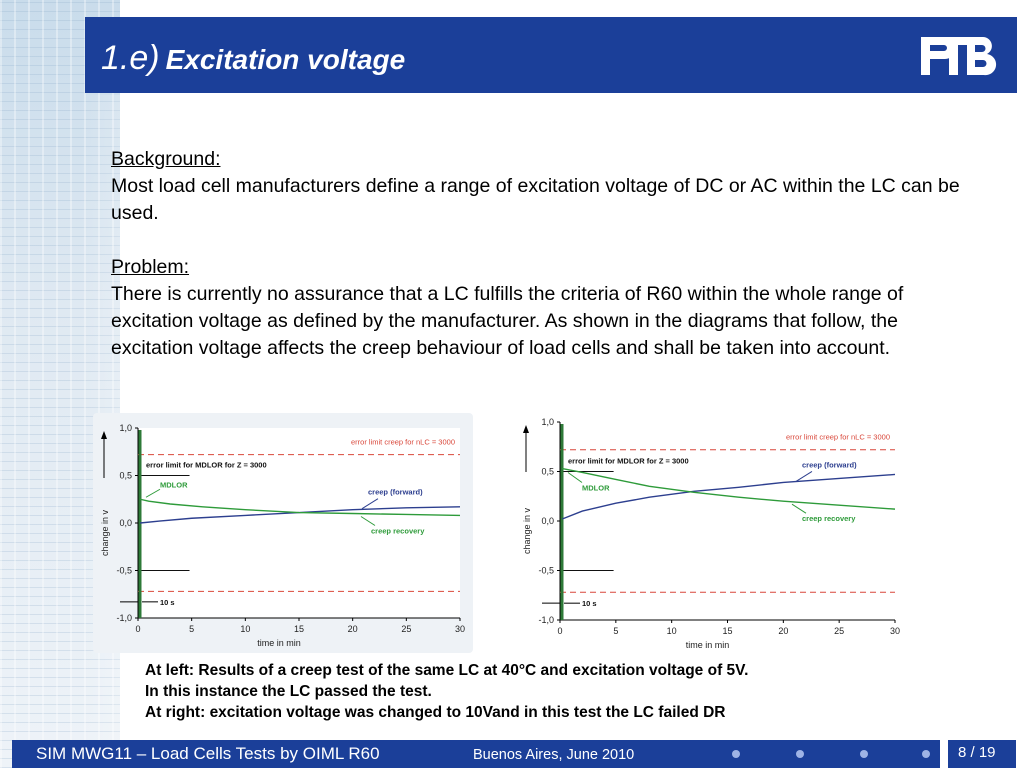 This screenshot has height=768, width=1024. I want to click on slide-header: 1.e) Excitation voltage, so click(551, 55).